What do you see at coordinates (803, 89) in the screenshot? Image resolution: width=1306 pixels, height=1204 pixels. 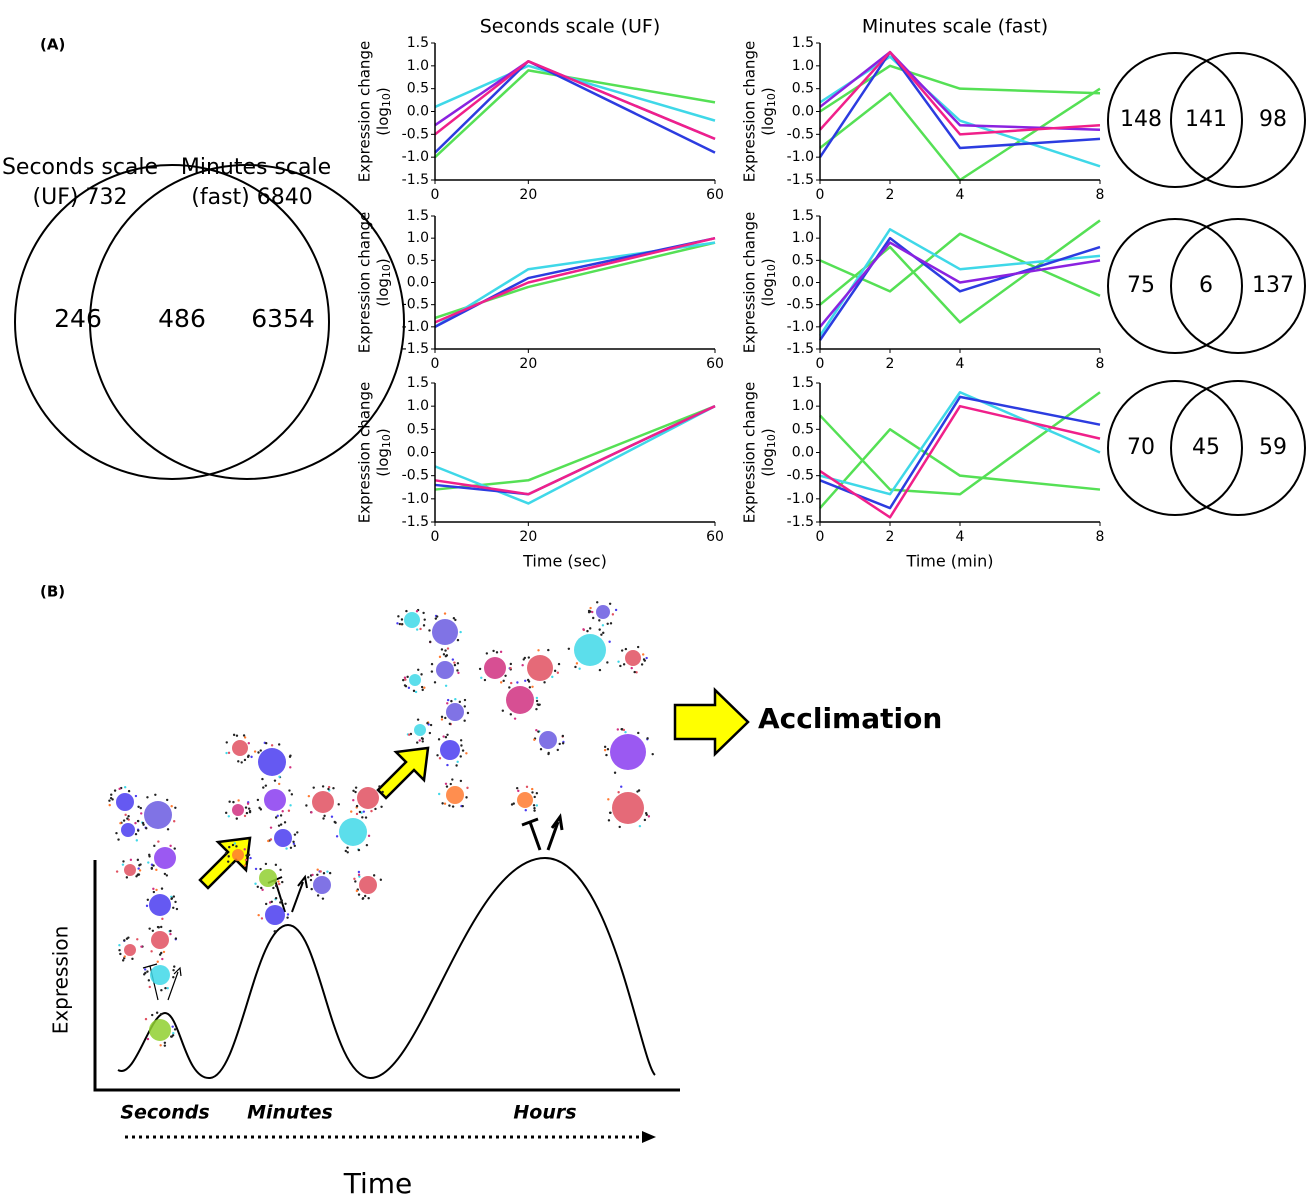 I see `y-tick-label: 0.5` at bounding box center [803, 89].